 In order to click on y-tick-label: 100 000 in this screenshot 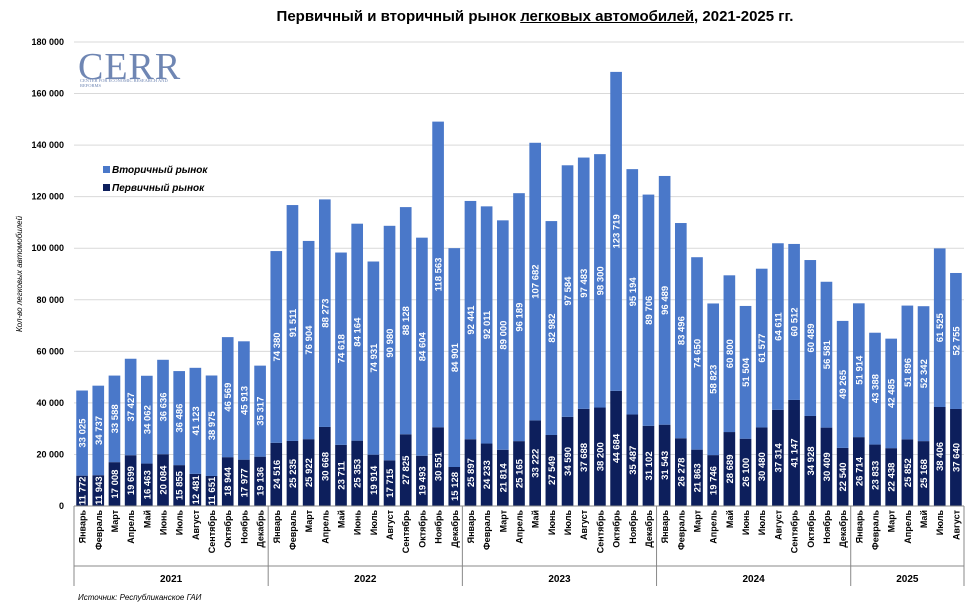, I will do `click(47, 248)`.